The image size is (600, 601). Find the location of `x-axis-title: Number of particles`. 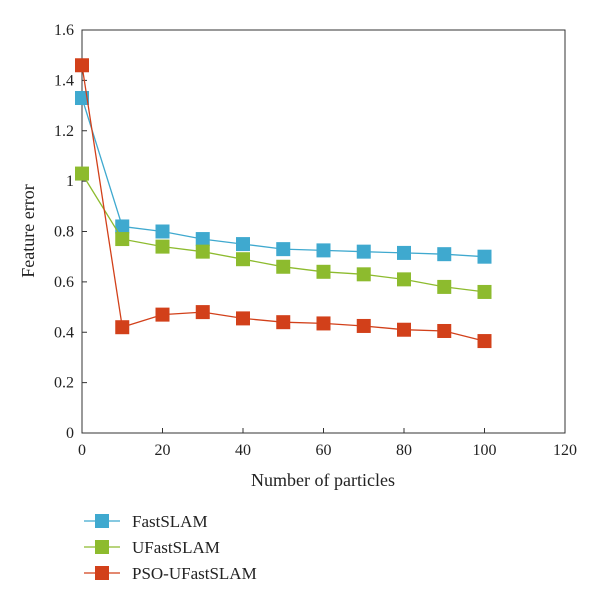

x-axis-title: Number of particles is located at coordinates (323, 480).